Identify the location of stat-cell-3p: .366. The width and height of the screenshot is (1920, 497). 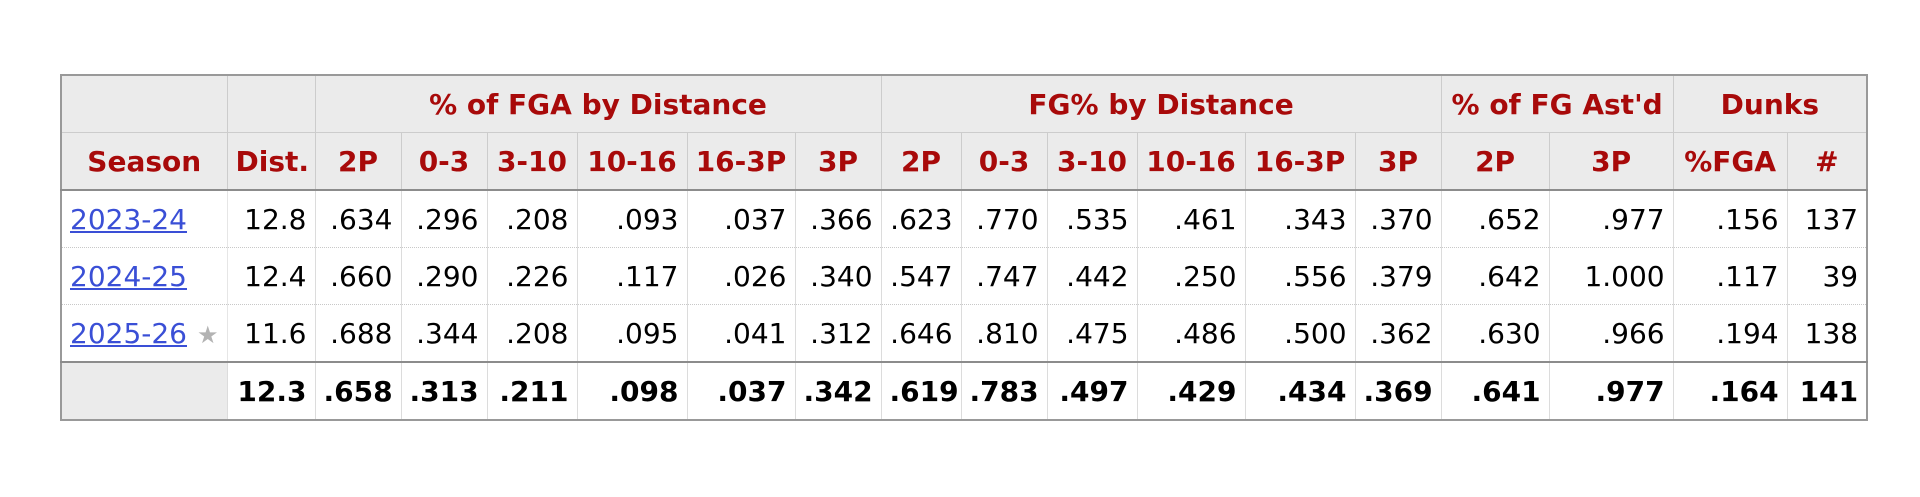
(838, 219).